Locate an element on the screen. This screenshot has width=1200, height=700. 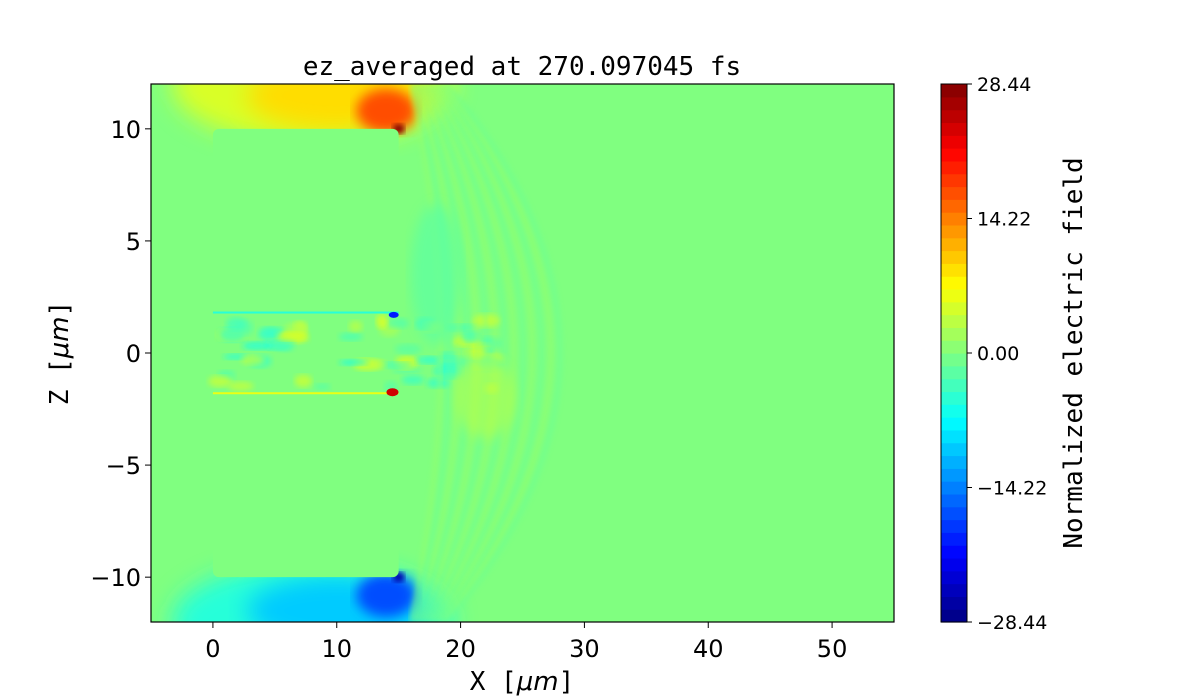
colorbar-tick-label: −14.22 is located at coordinates (1012, 489).